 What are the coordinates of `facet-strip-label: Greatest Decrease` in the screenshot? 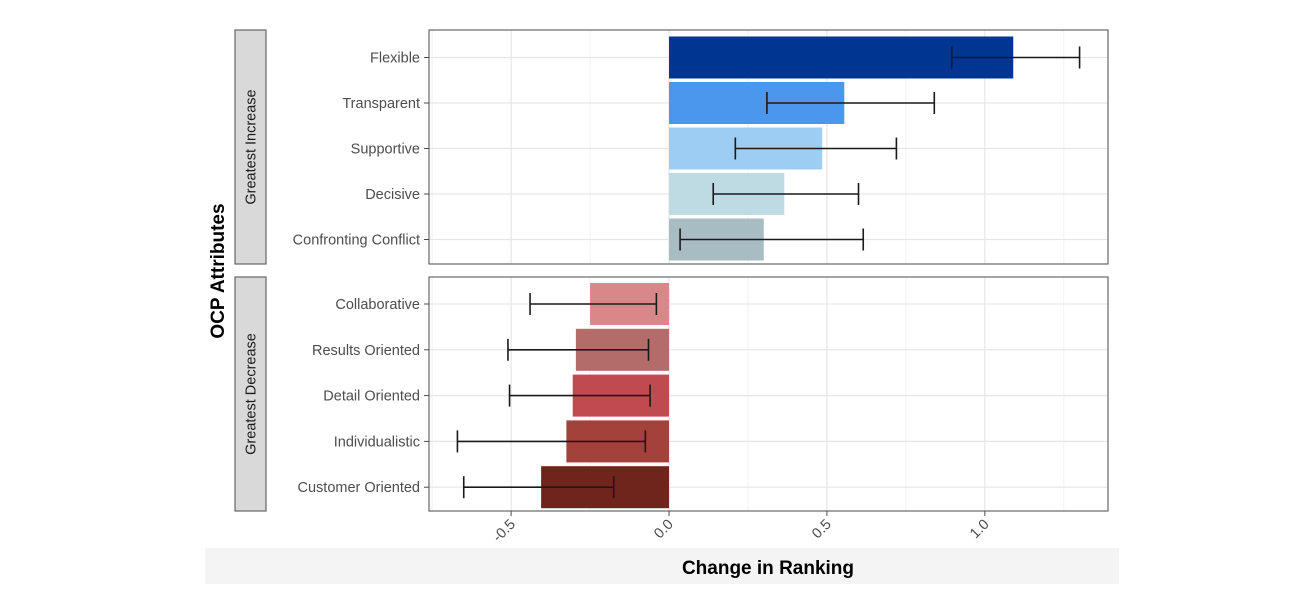 It's located at (252, 394).